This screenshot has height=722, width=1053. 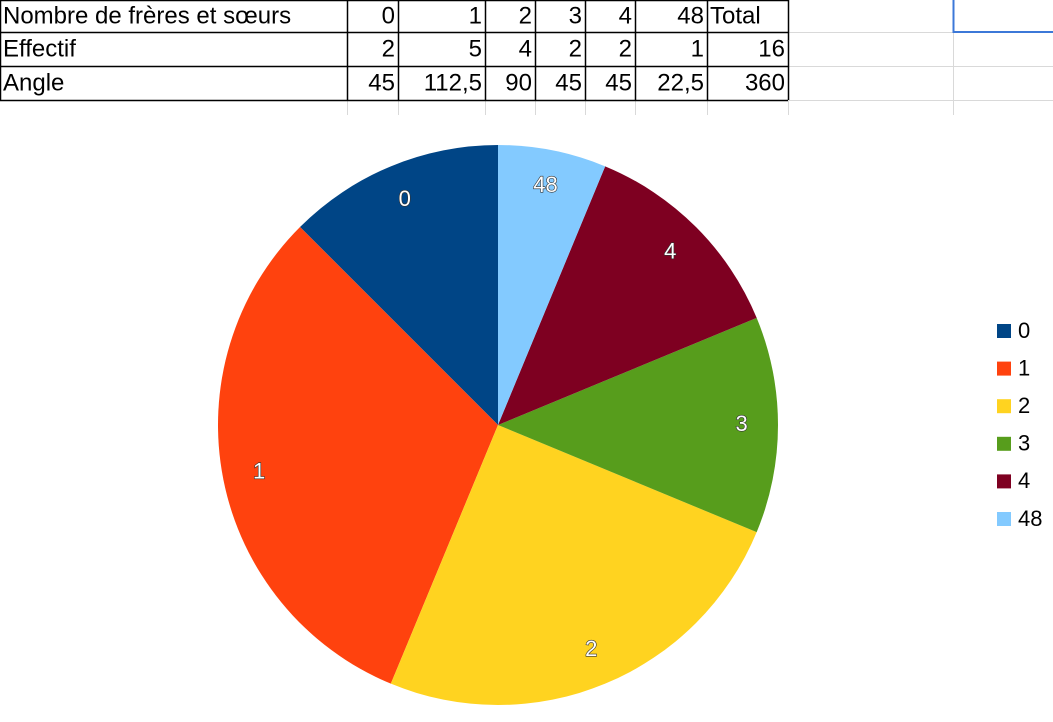 I want to click on legend-label: 3, so click(x=1024, y=443).